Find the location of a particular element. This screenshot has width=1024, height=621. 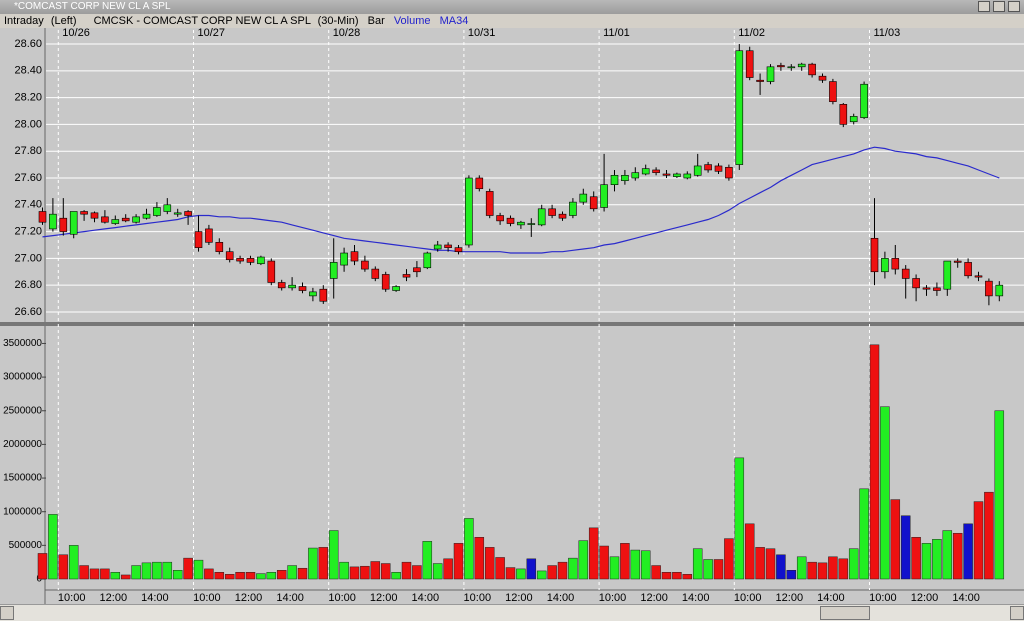

scroll-thumb is located at coordinates (845, 613).